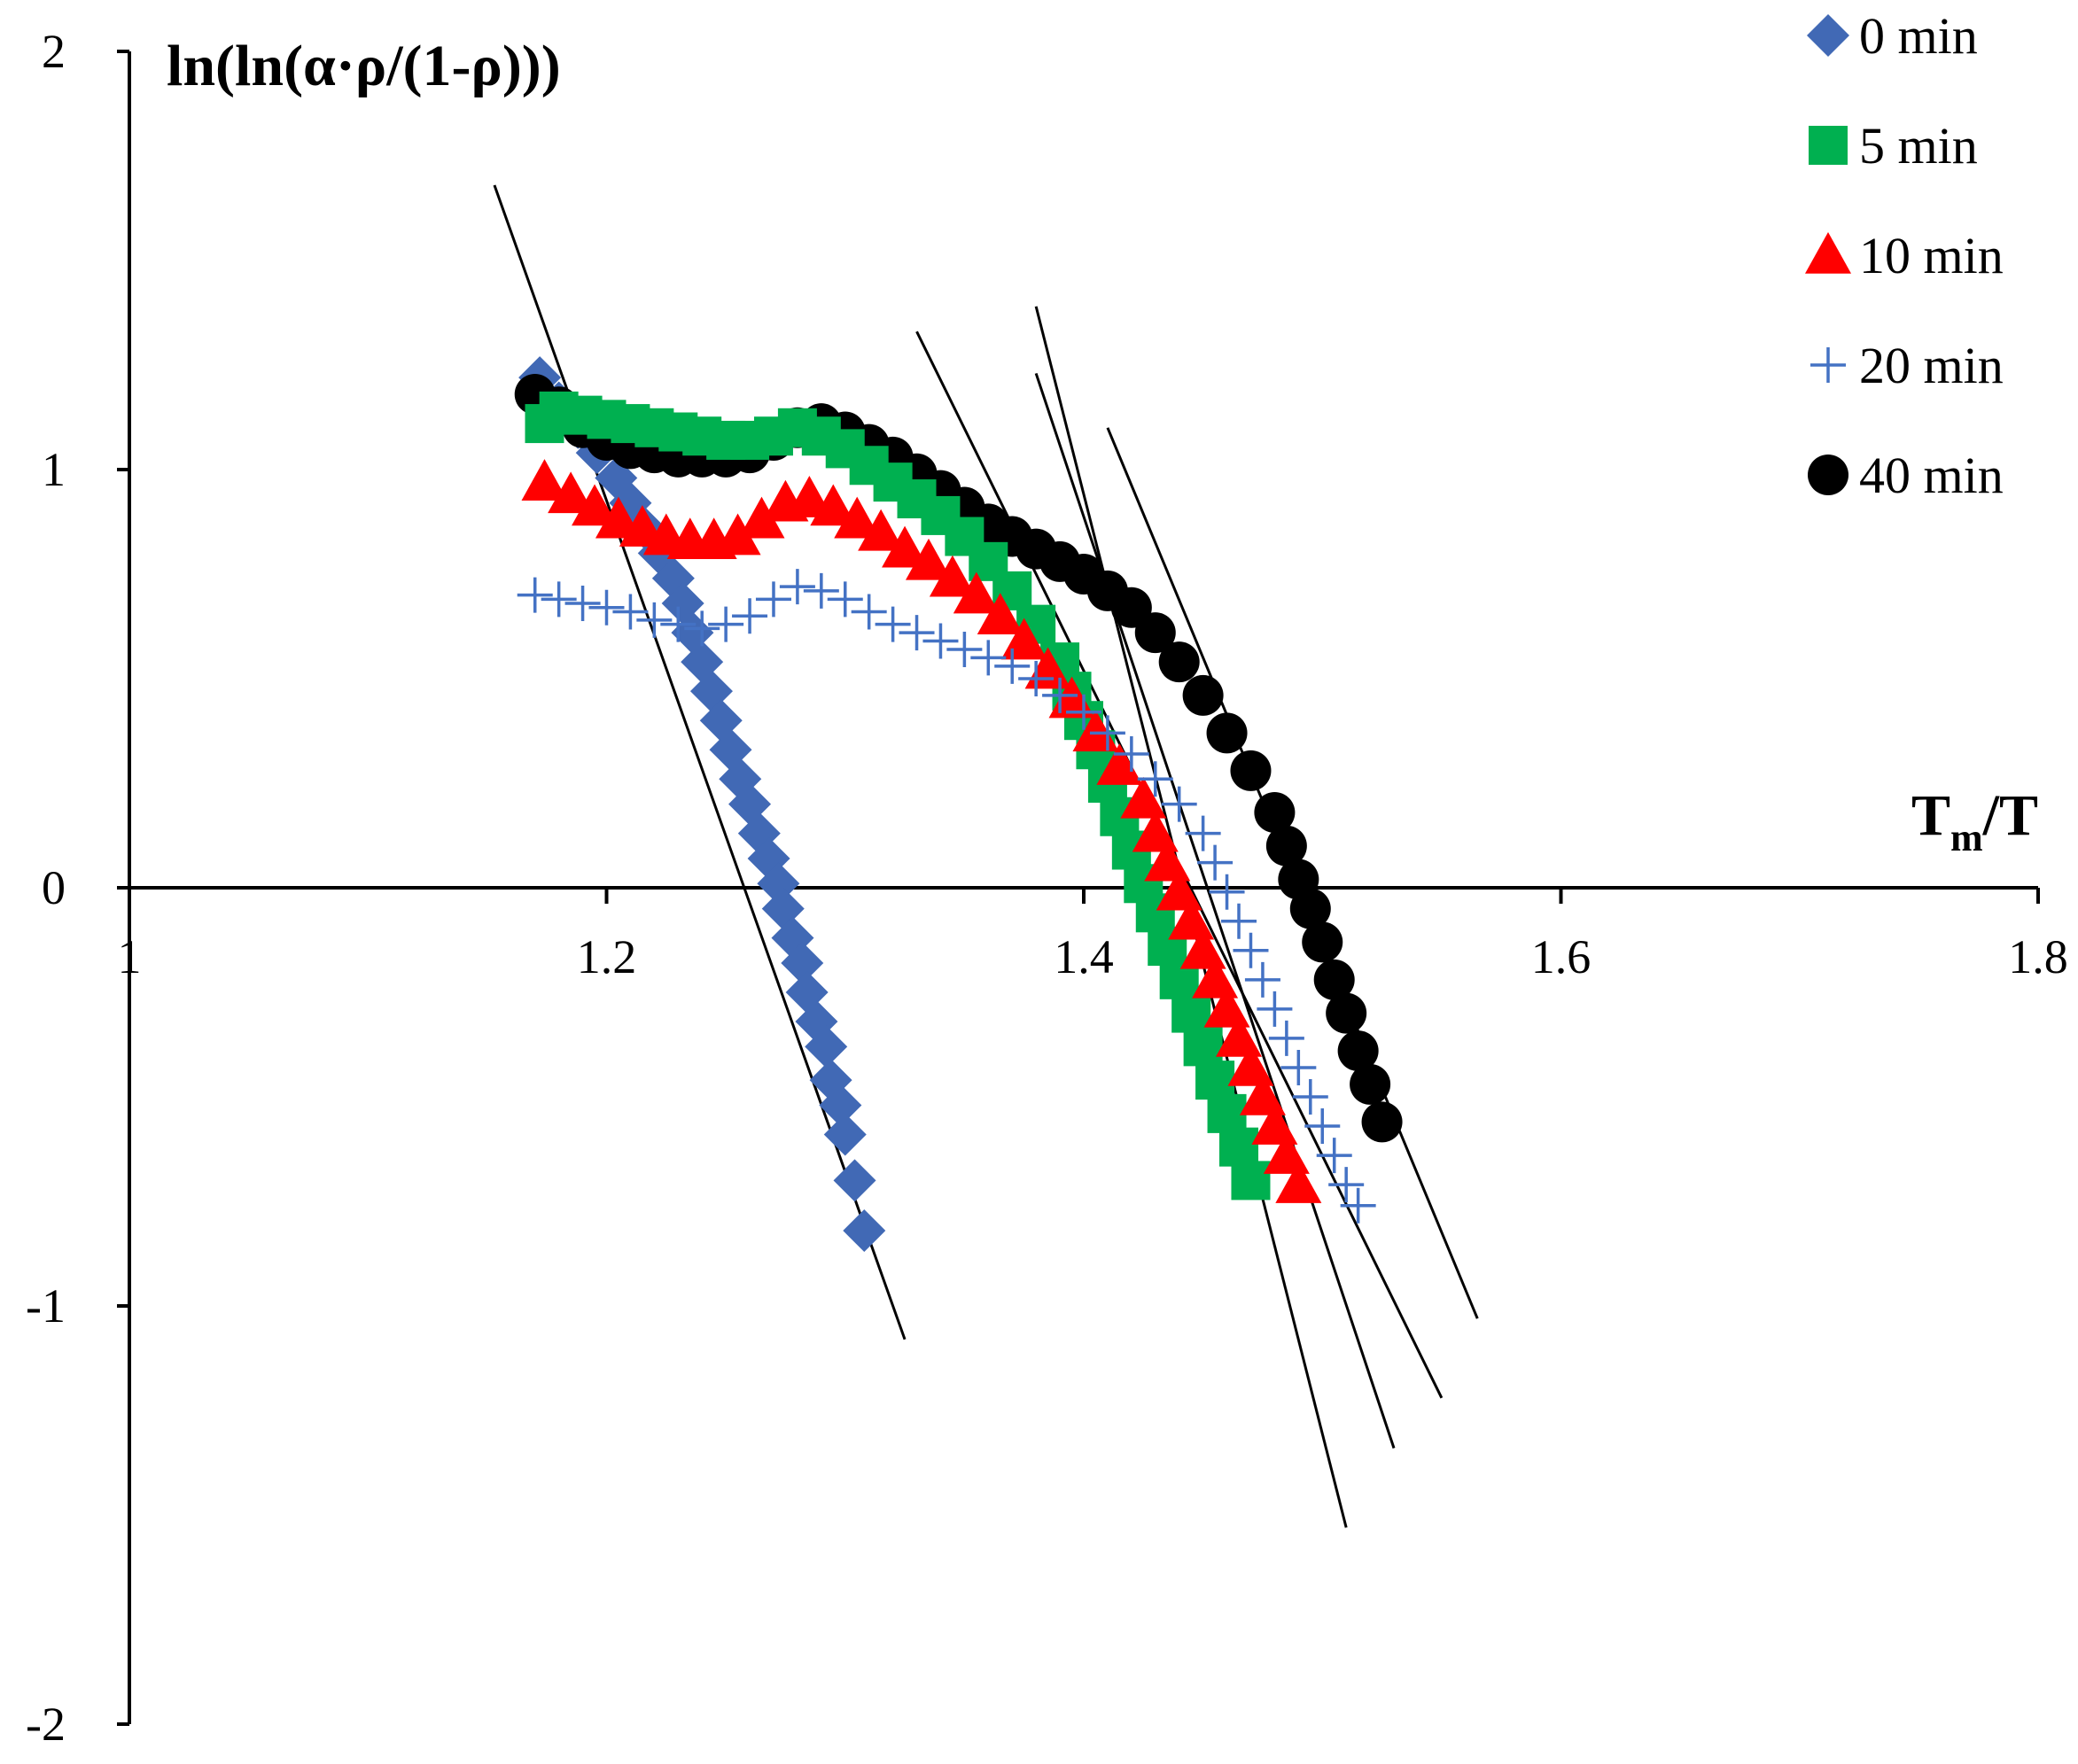 This screenshot has height=1764, width=2078. Describe the element at coordinates (364, 66) in the screenshot. I see `y-axis-title: ln(ln(α·ρ/(1-ρ)))` at that location.